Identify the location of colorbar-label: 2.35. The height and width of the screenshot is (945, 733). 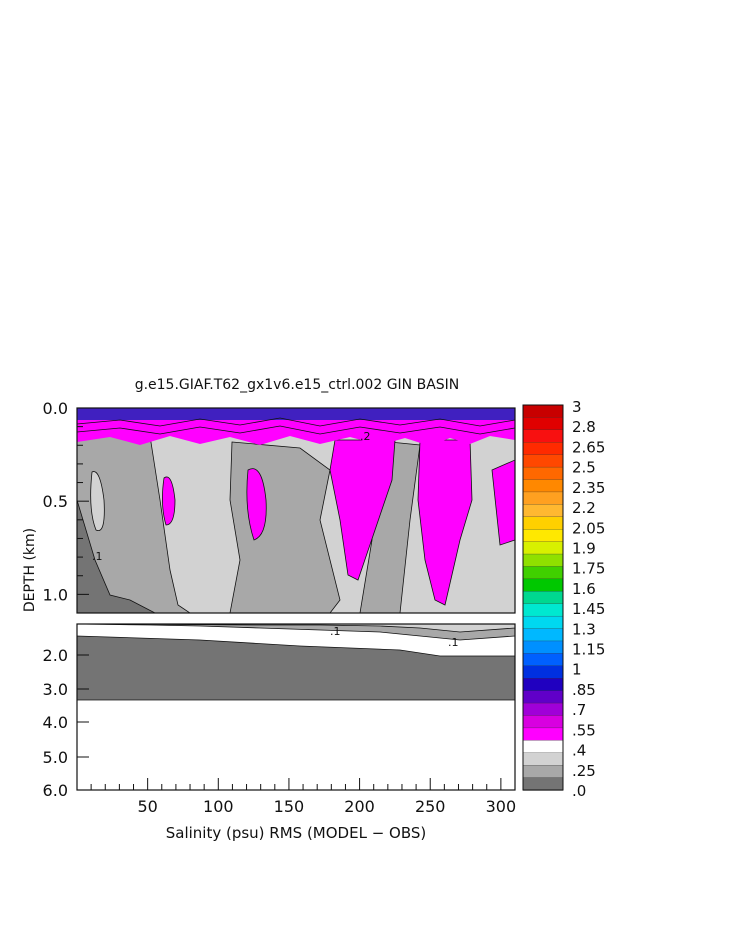
(588, 488).